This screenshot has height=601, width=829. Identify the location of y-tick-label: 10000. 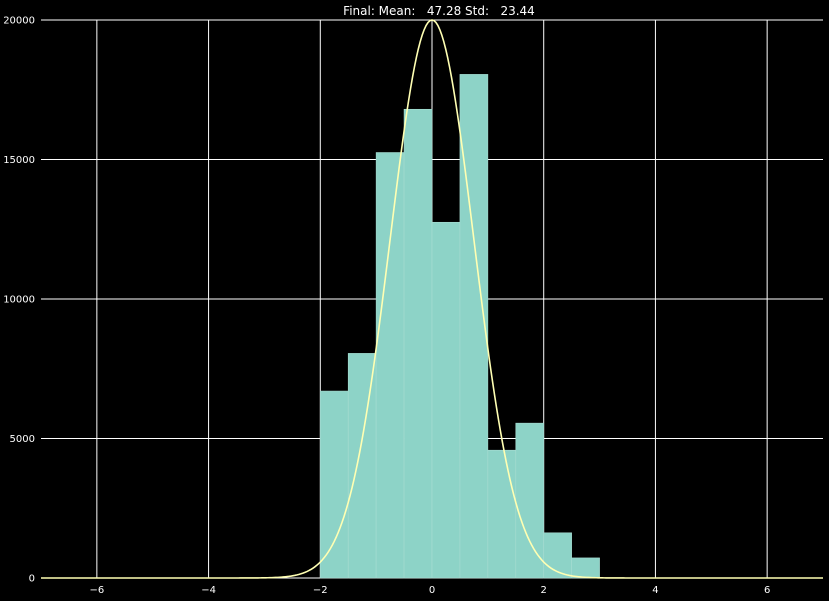
(19, 300).